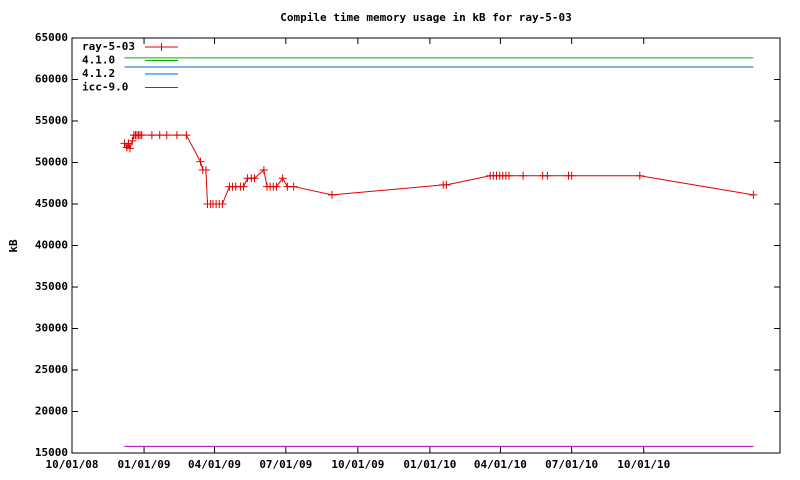  Describe the element at coordinates (51, 411) in the screenshot. I see `y-tick-label: 20000` at that location.